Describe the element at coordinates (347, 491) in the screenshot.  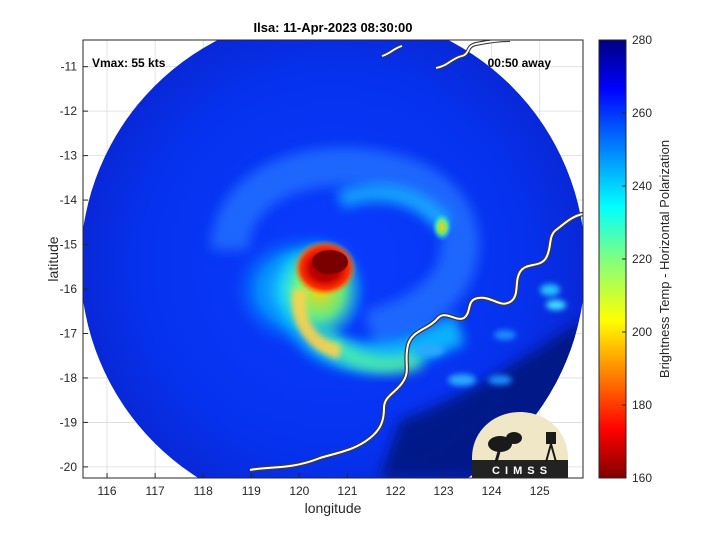
I see `x-tick-label: 121` at that location.